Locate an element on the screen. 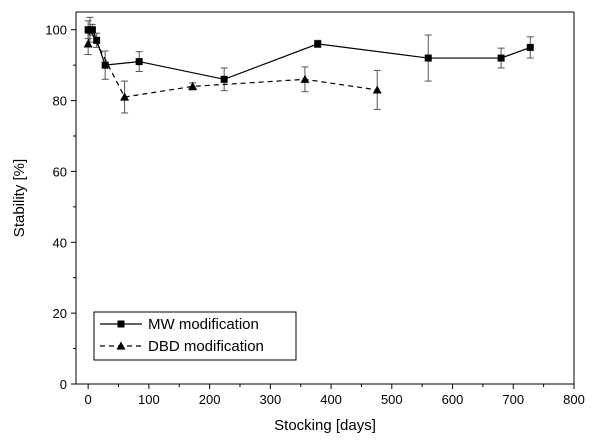  x-tick-label: 700 is located at coordinates (513, 399).